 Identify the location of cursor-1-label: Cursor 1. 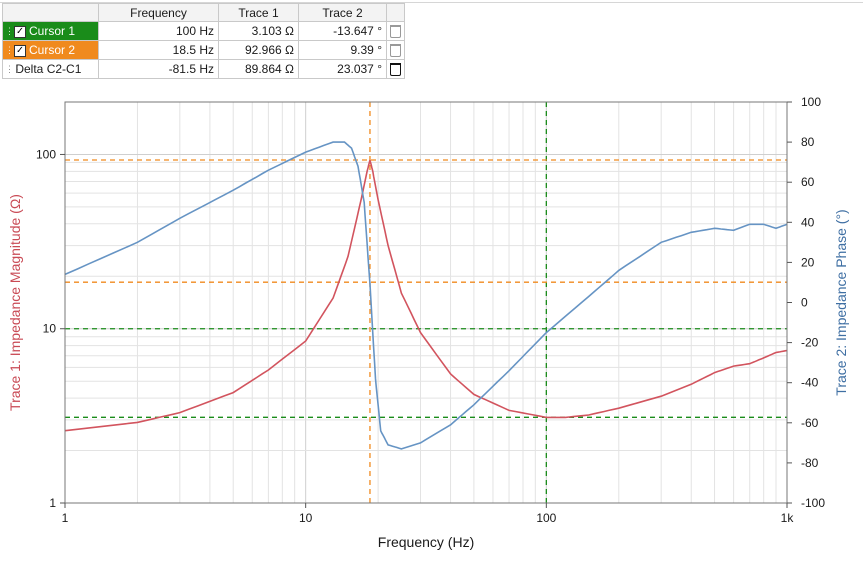
(52, 31).